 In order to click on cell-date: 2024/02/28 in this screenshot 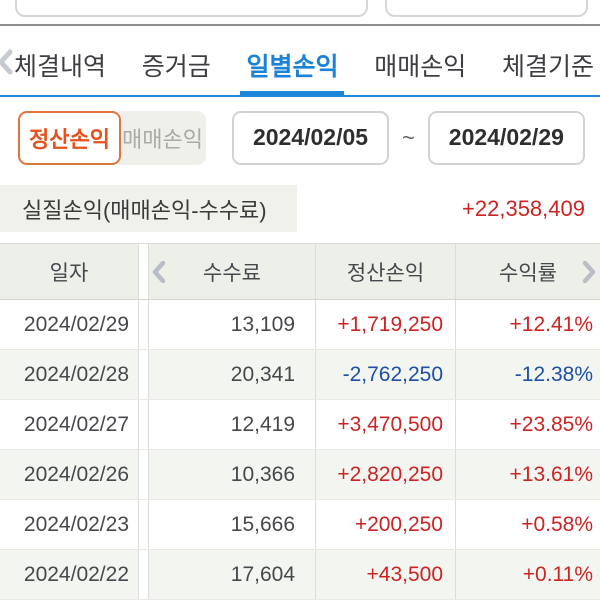, I will do `click(76, 374)`.